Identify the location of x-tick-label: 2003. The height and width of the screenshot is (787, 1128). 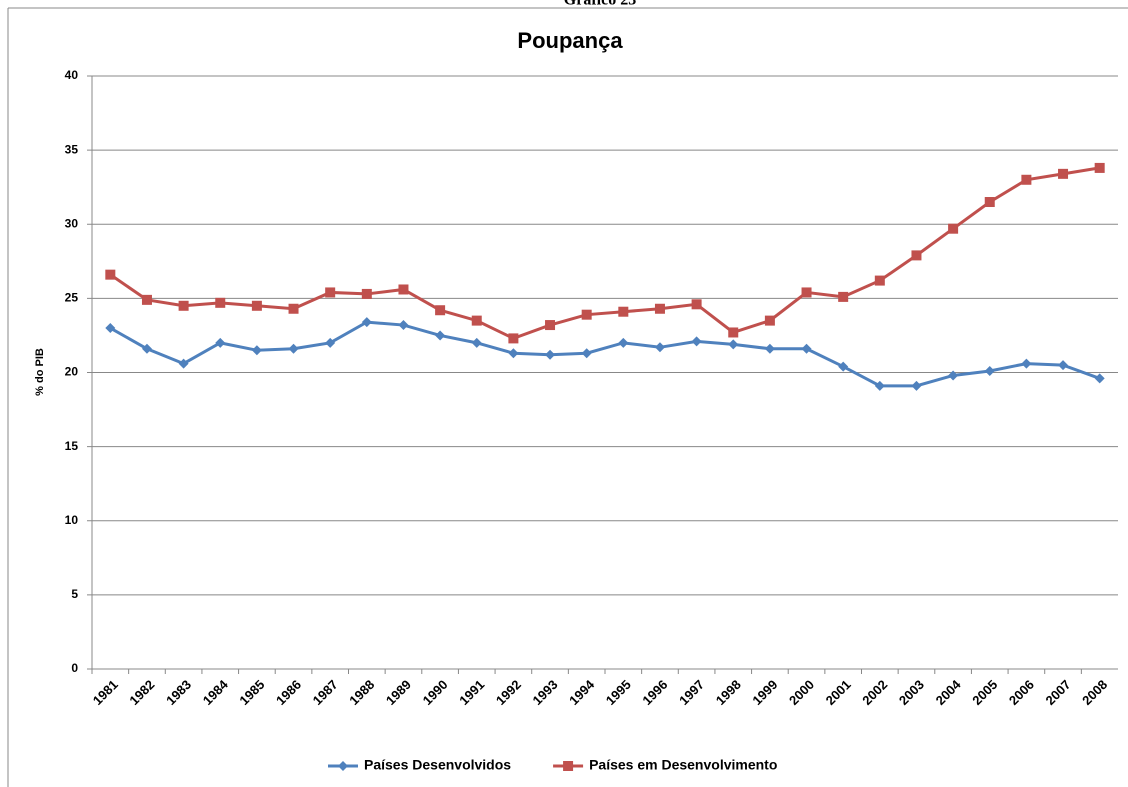
(911, 692).